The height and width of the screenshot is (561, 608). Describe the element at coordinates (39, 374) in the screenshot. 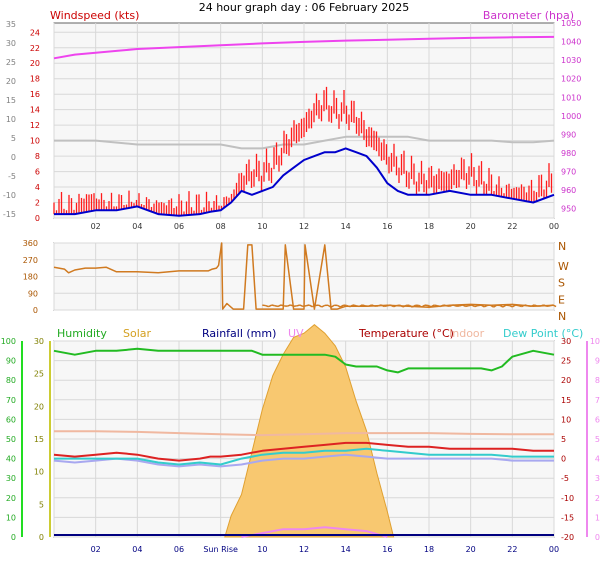

I see `solar-tick-label: 25` at that location.